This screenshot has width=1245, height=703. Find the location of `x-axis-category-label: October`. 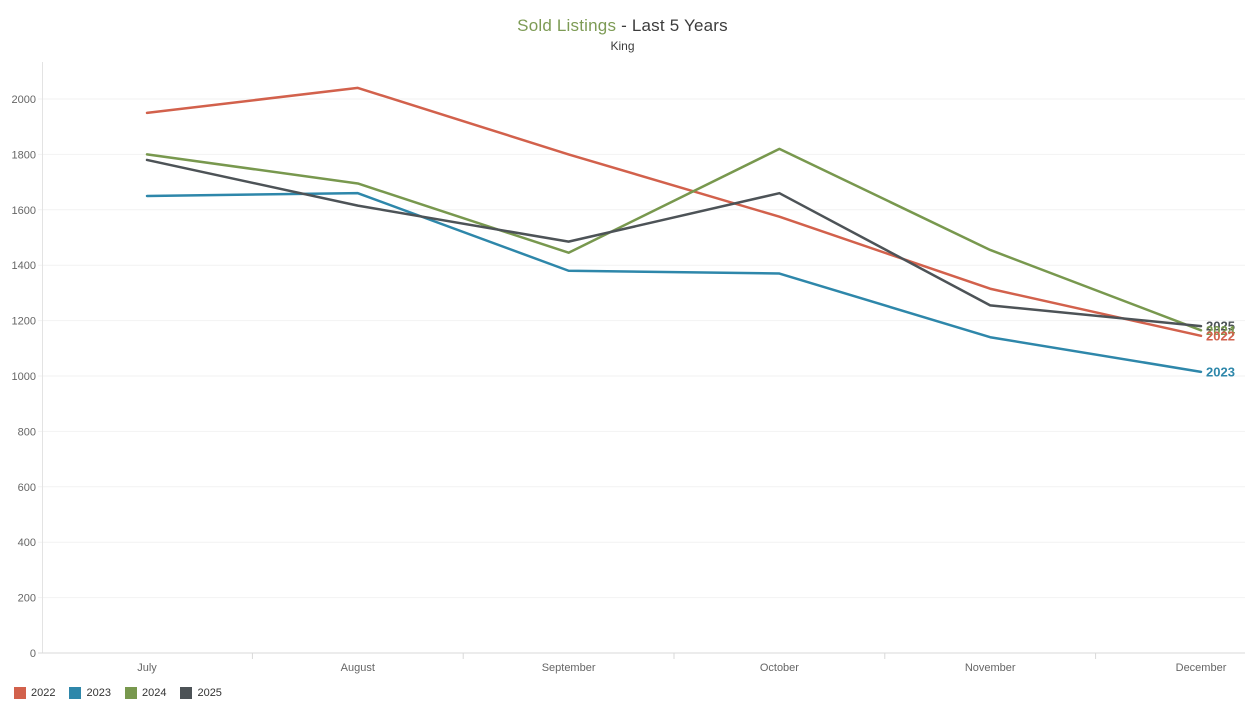

x-axis-category-label: October is located at coordinates (779, 668).